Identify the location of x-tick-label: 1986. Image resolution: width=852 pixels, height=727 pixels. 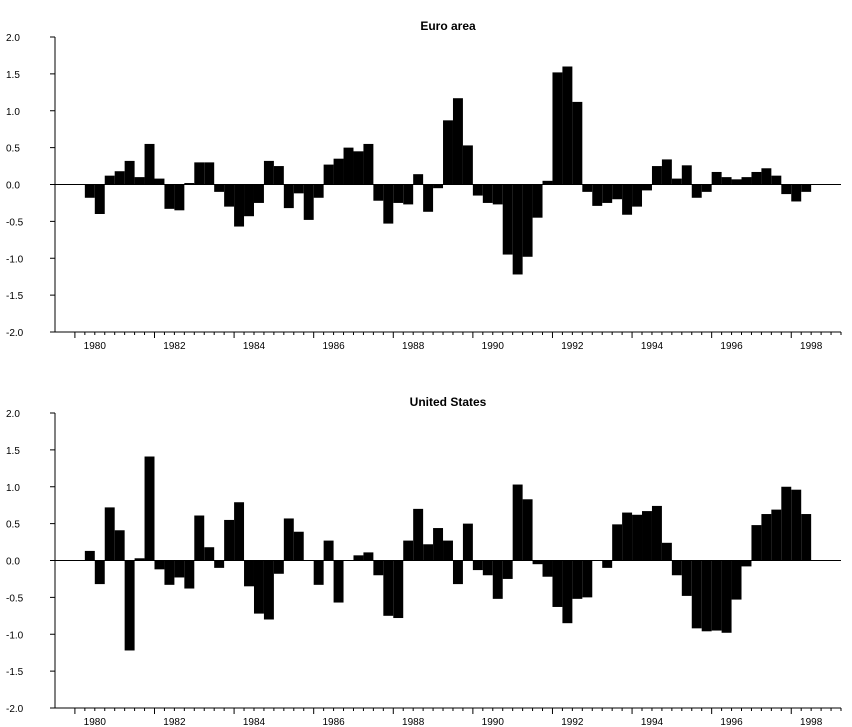
(333, 346).